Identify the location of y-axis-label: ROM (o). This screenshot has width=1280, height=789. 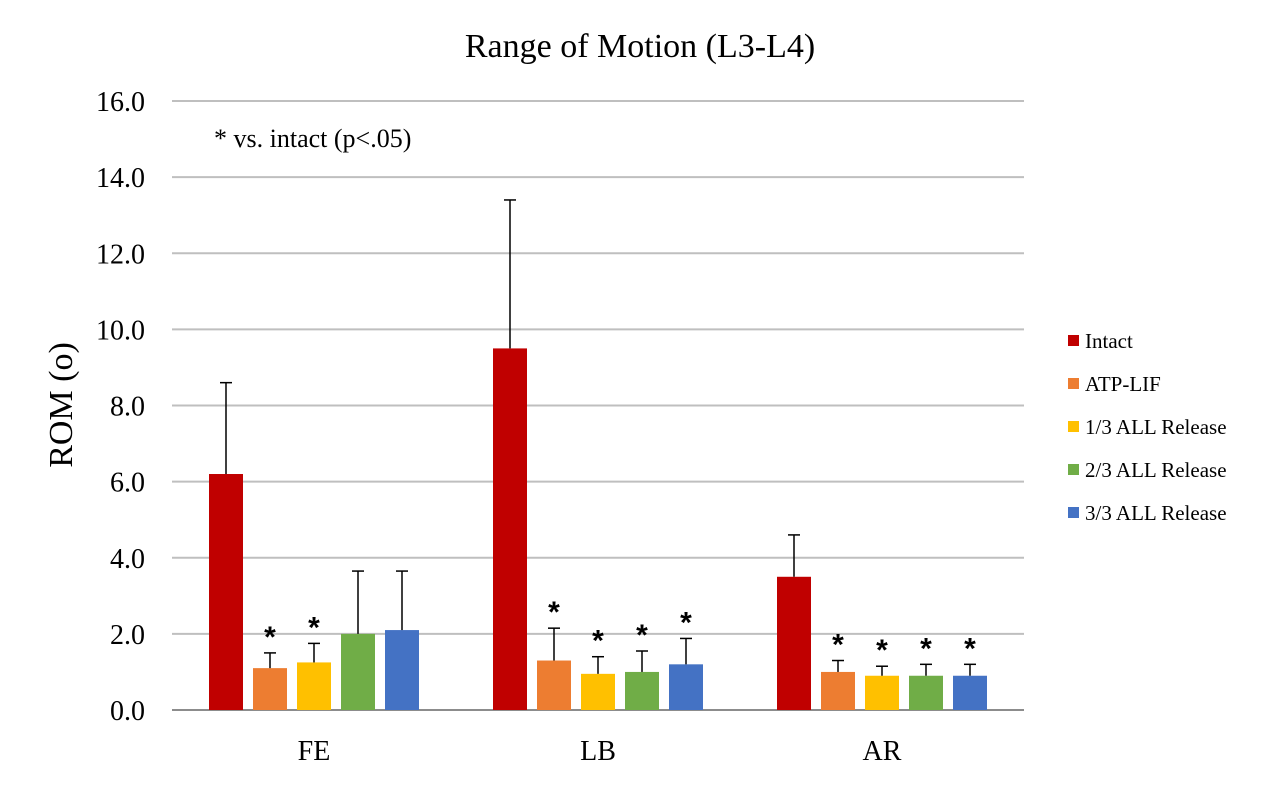
(61, 405).